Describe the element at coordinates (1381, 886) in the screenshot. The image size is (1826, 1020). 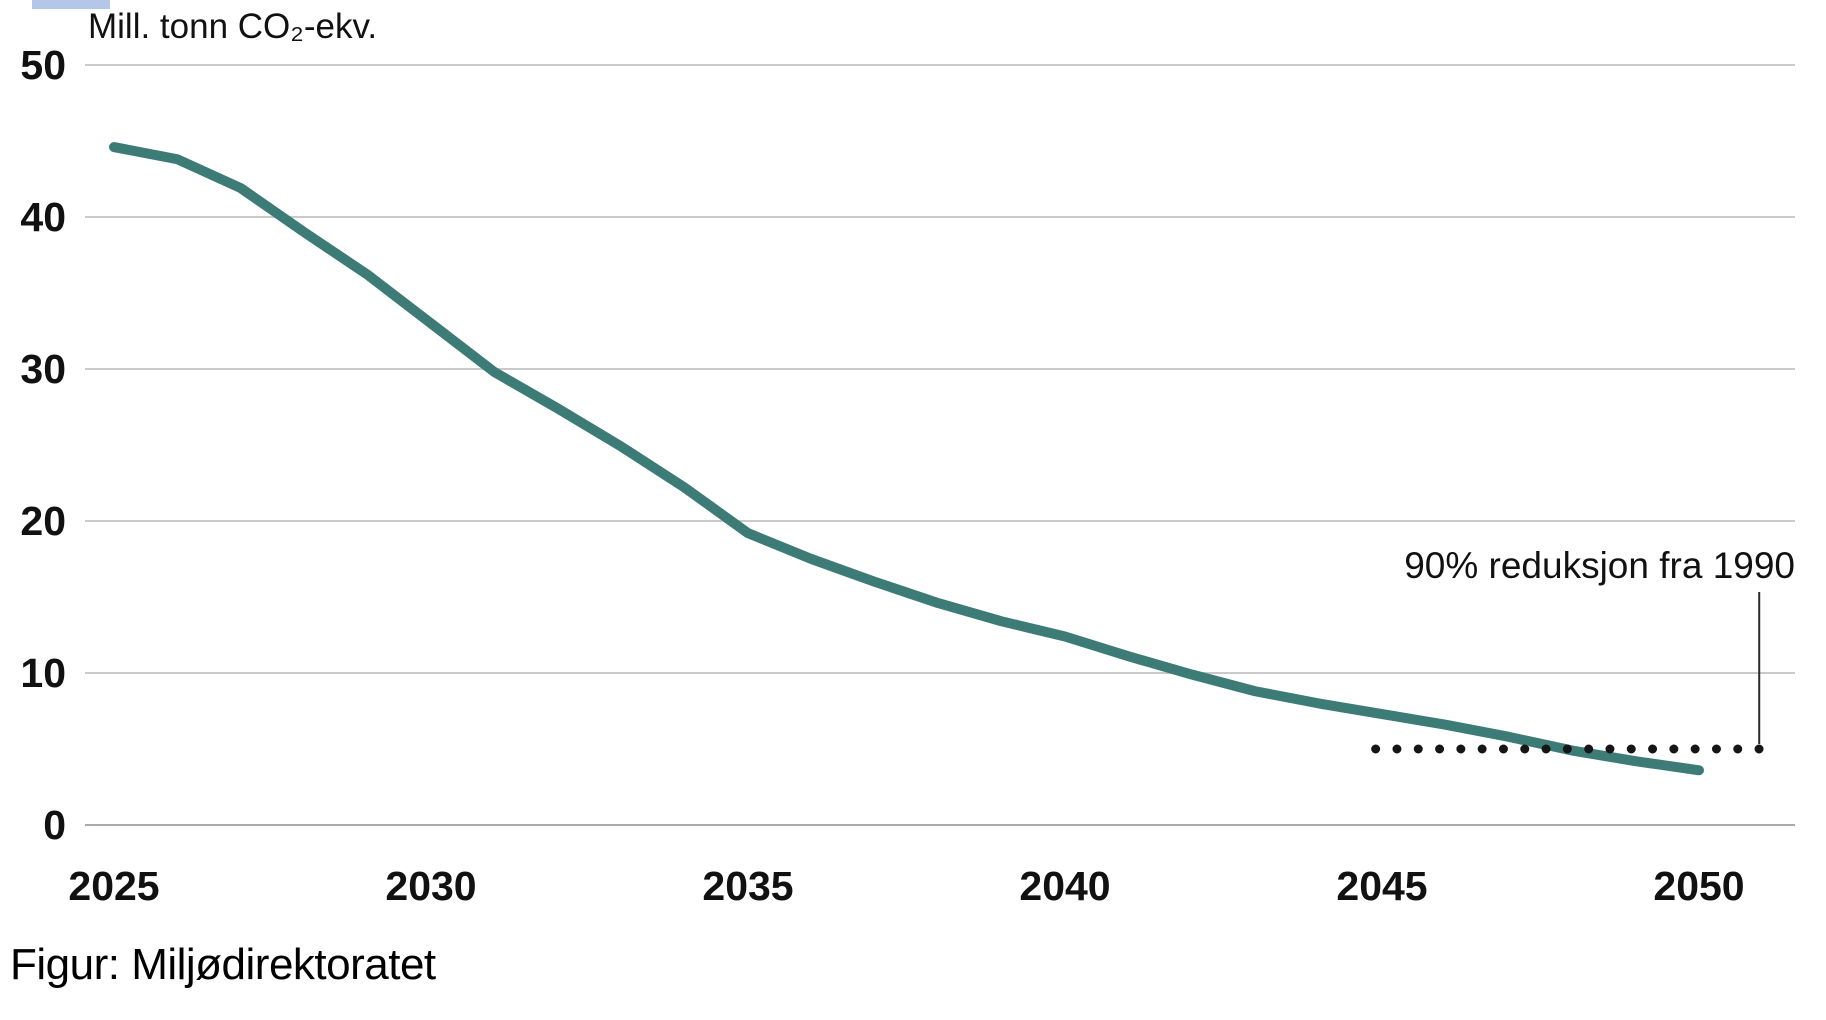
I see `x-tick-2045: 2045` at that location.